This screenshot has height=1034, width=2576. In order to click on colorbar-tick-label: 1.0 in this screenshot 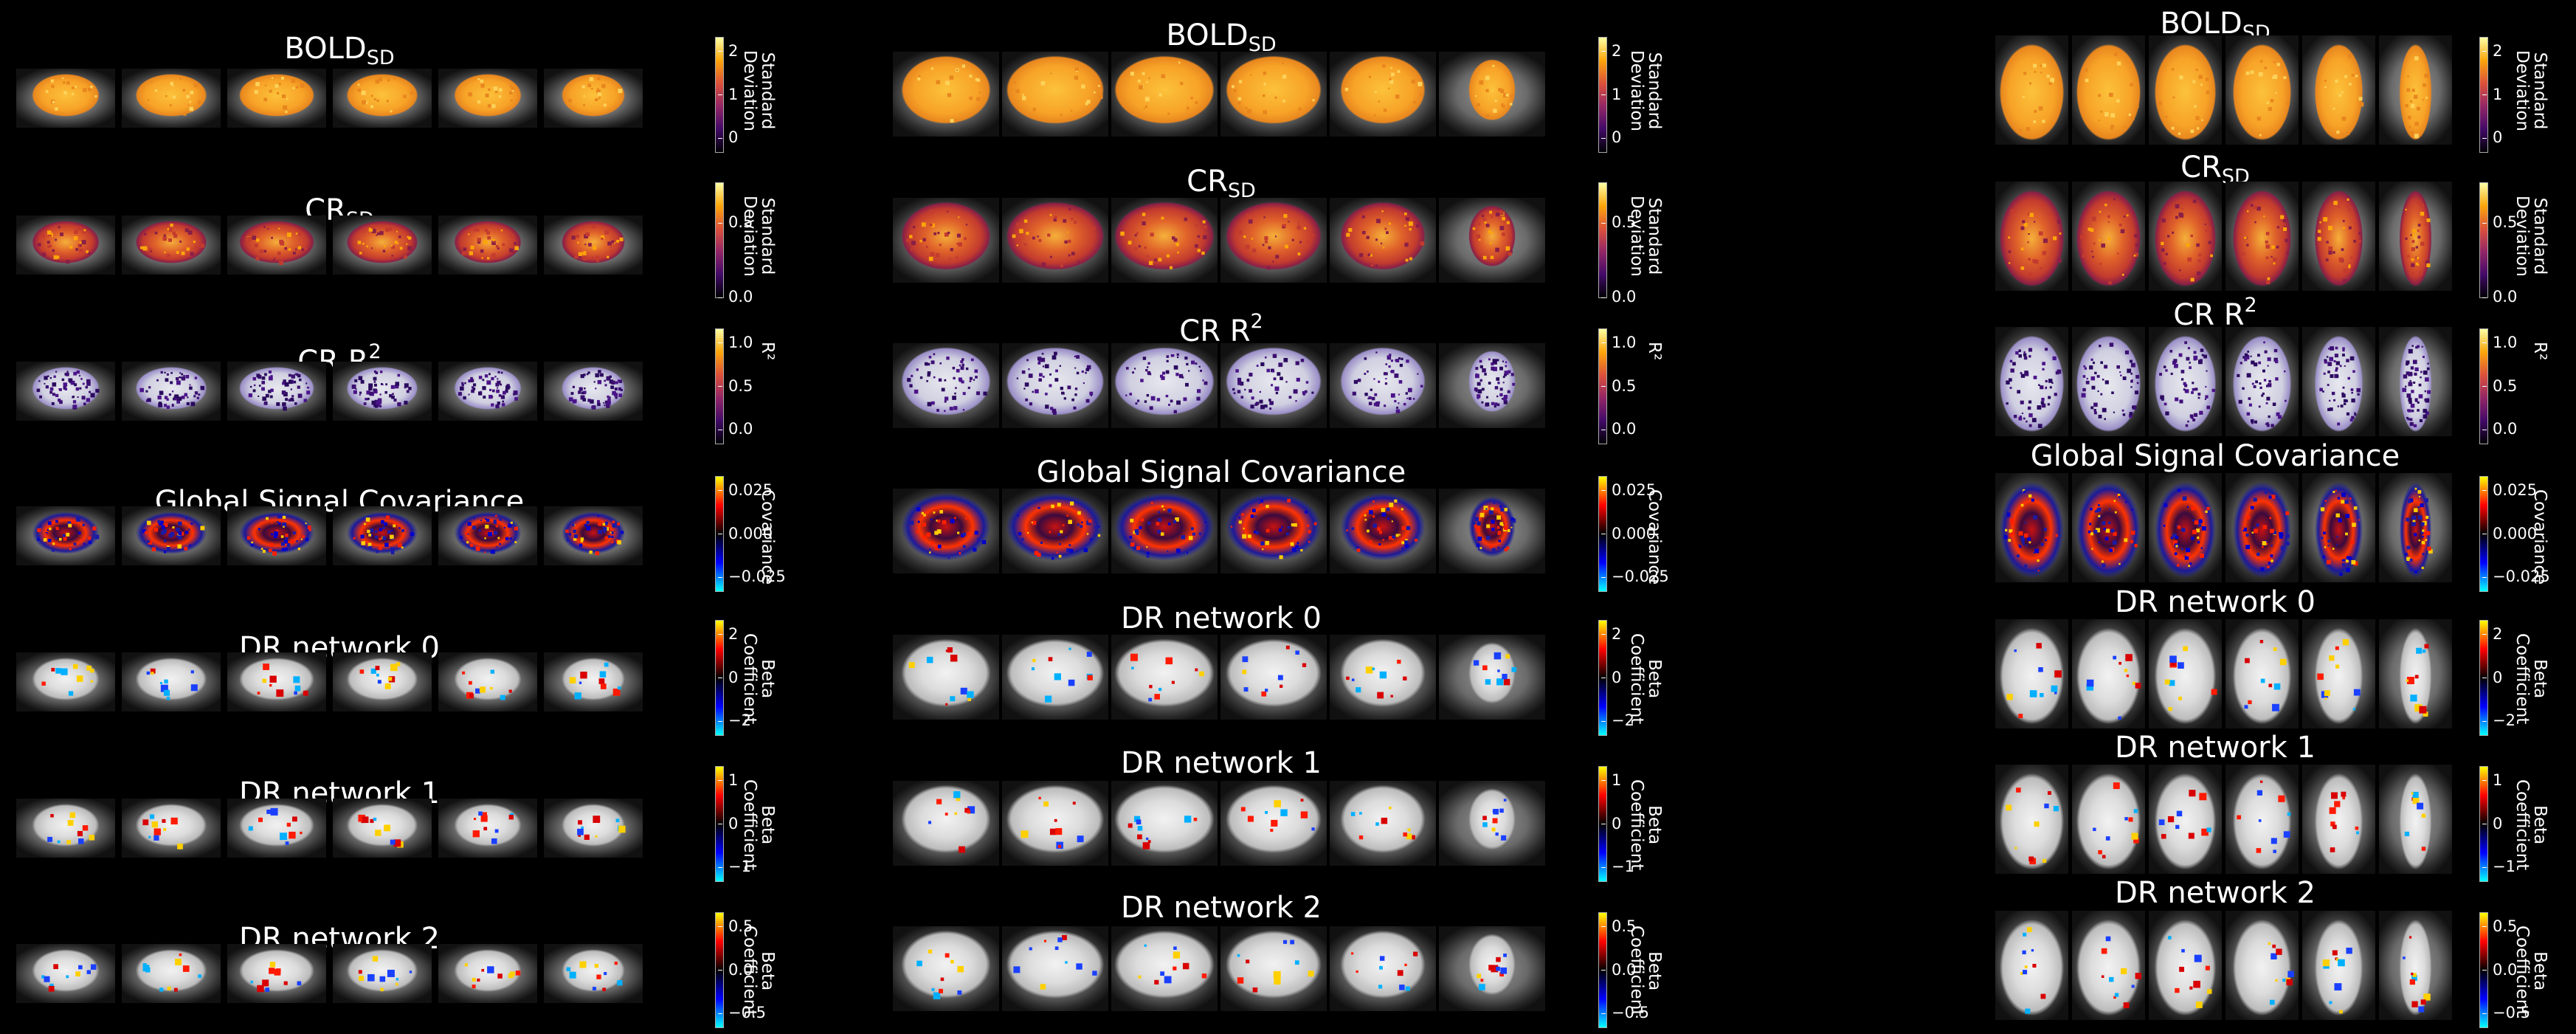, I will do `click(735, 342)`.